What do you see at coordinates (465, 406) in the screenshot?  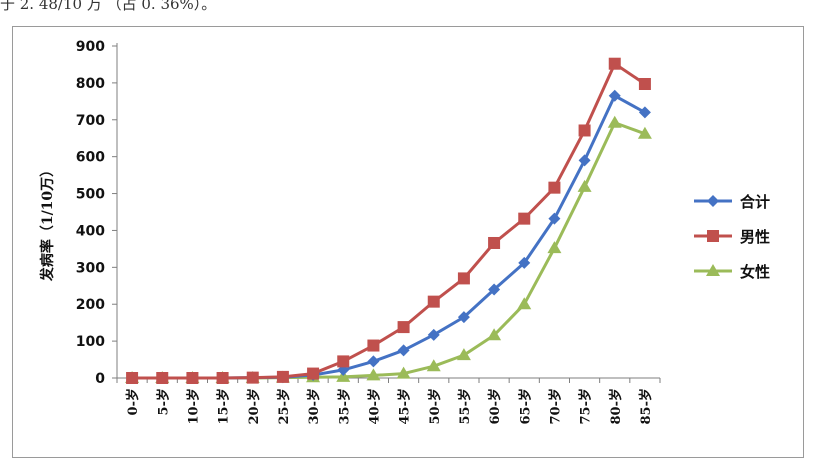 I see `x-tick-label: 55-岁` at bounding box center [465, 406].